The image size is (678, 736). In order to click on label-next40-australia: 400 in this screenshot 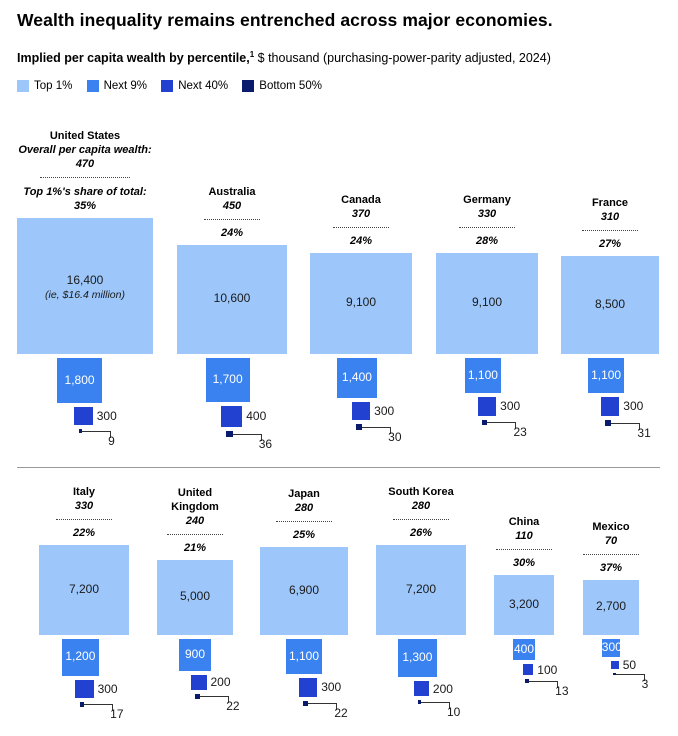, I will do `click(256, 416)`.